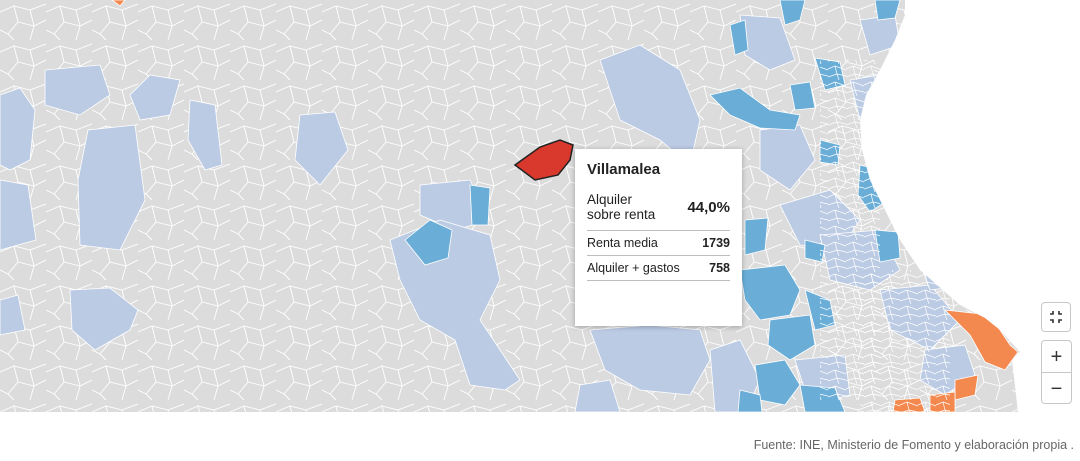 This screenshot has height=461, width=1080. Describe the element at coordinates (658, 211) in the screenshot. I see `tooltip-main-metric: Alquiler sobre renta 44,0%` at that location.